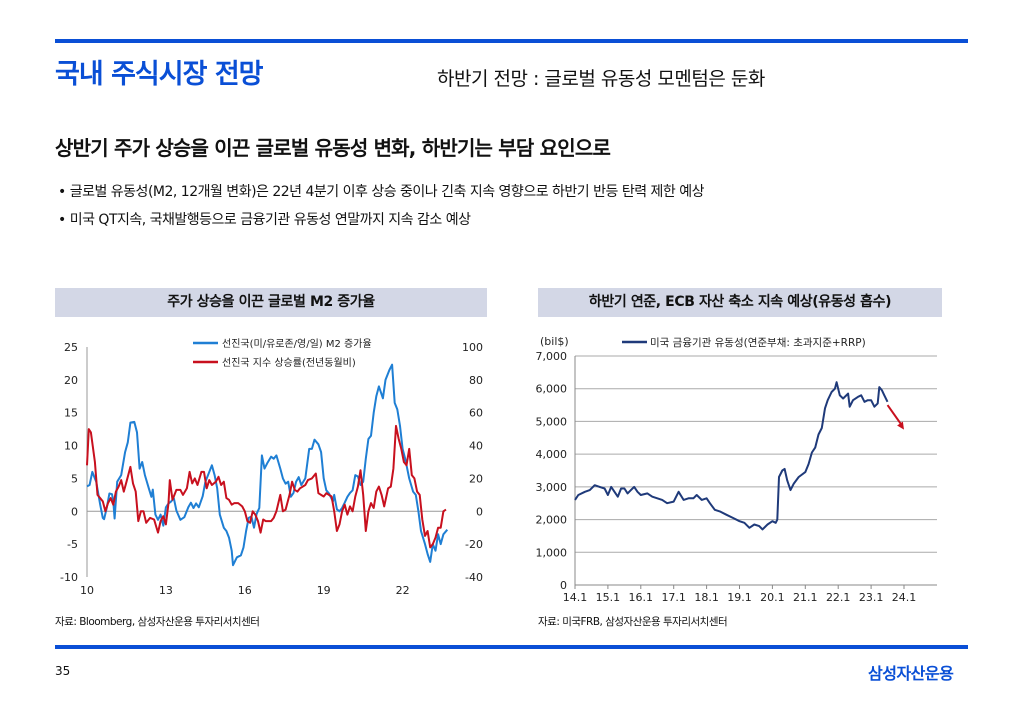 This screenshot has width=1024, height=709. Describe the element at coordinates (289, 363) in the screenshot. I see `legend-label: 선진국 지수 상승률(전년동월비)` at that location.